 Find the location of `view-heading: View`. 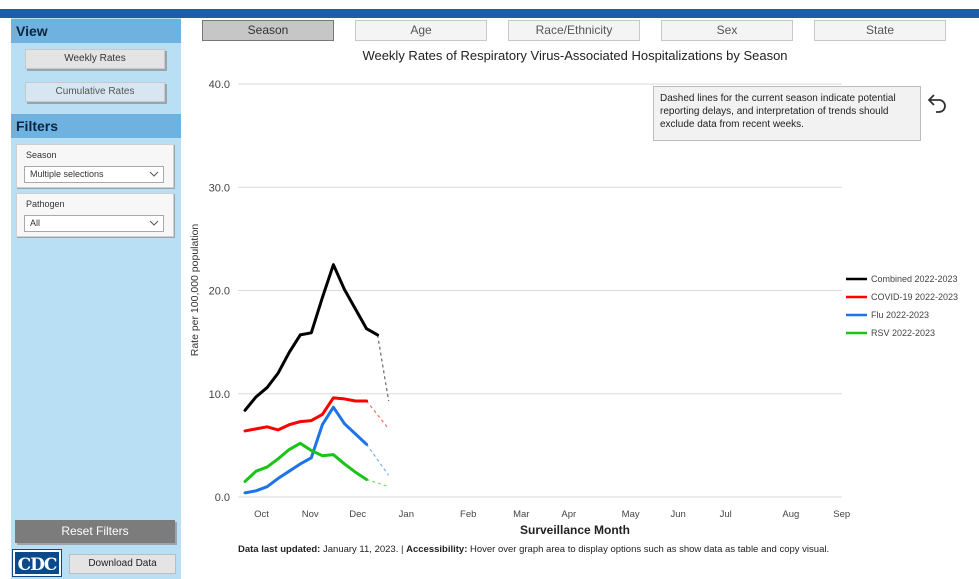

view-heading: View is located at coordinates (96, 31).